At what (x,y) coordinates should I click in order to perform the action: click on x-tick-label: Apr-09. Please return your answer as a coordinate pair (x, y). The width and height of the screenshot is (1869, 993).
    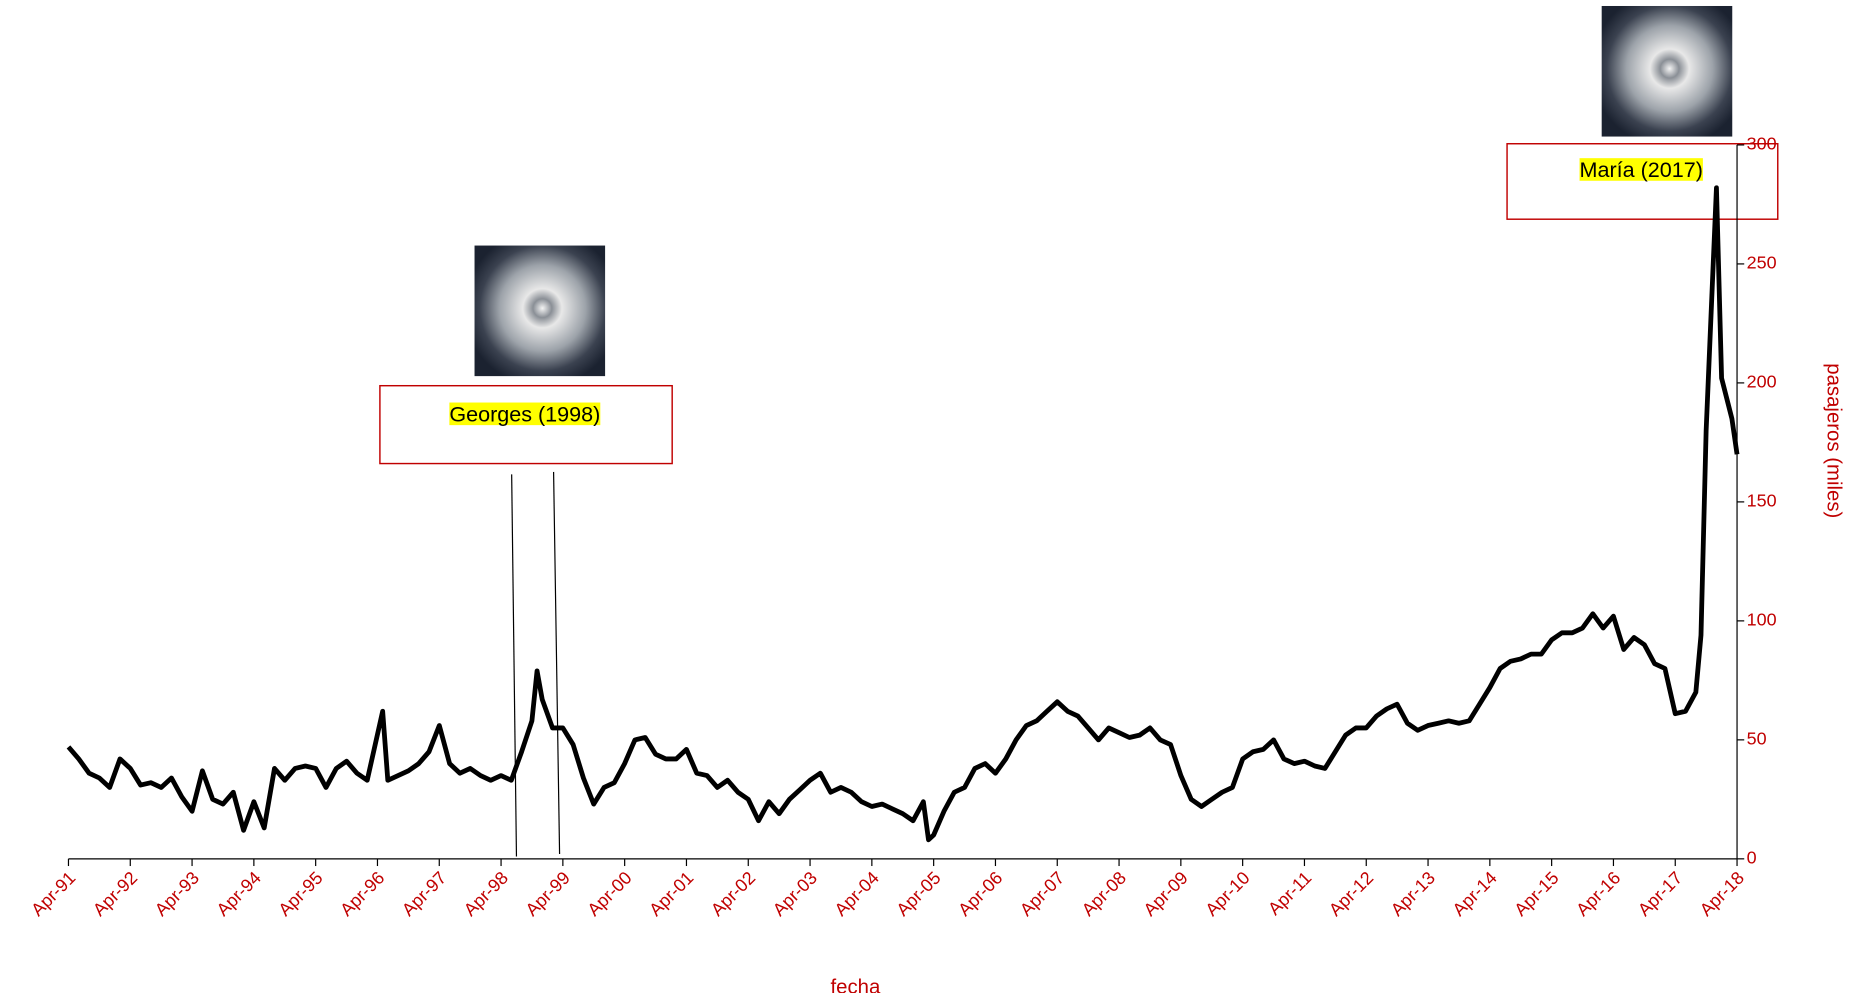
    Looking at the image, I should click on (1166, 894).